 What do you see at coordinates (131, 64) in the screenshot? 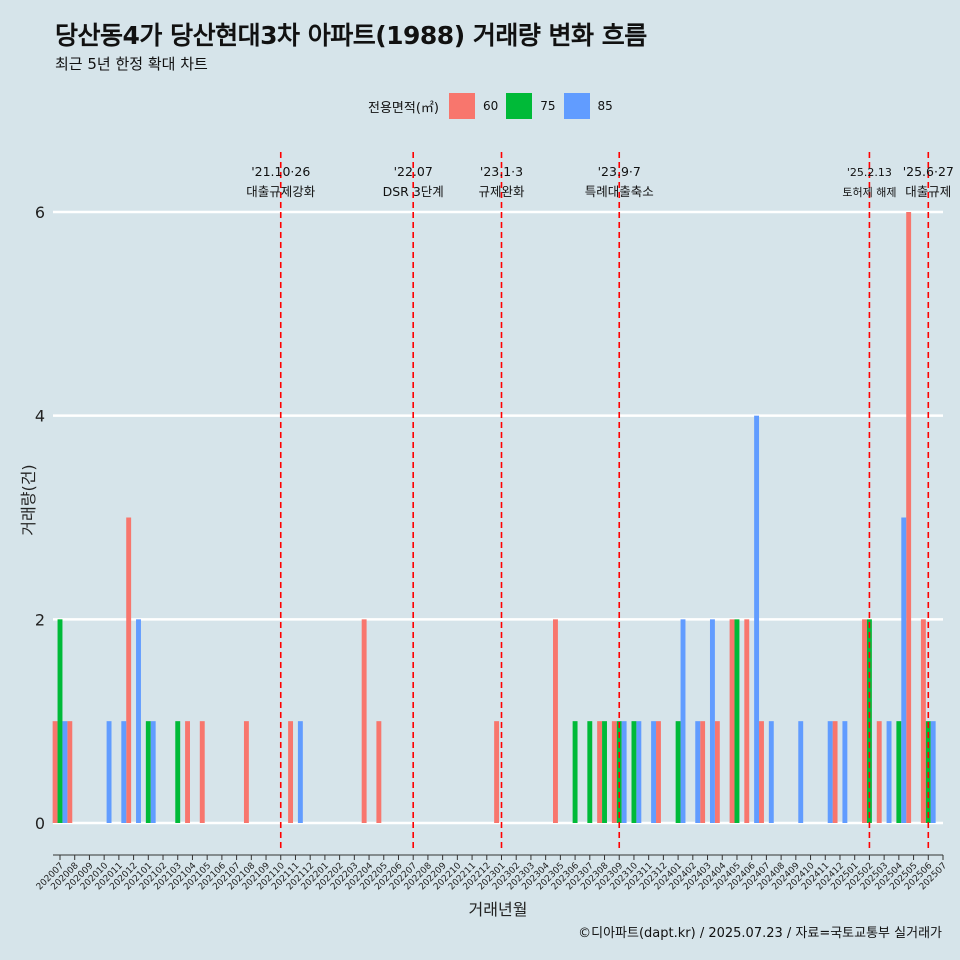
I see `chart-subtitle: 최근 5년 한정 확대 차트` at bounding box center [131, 64].